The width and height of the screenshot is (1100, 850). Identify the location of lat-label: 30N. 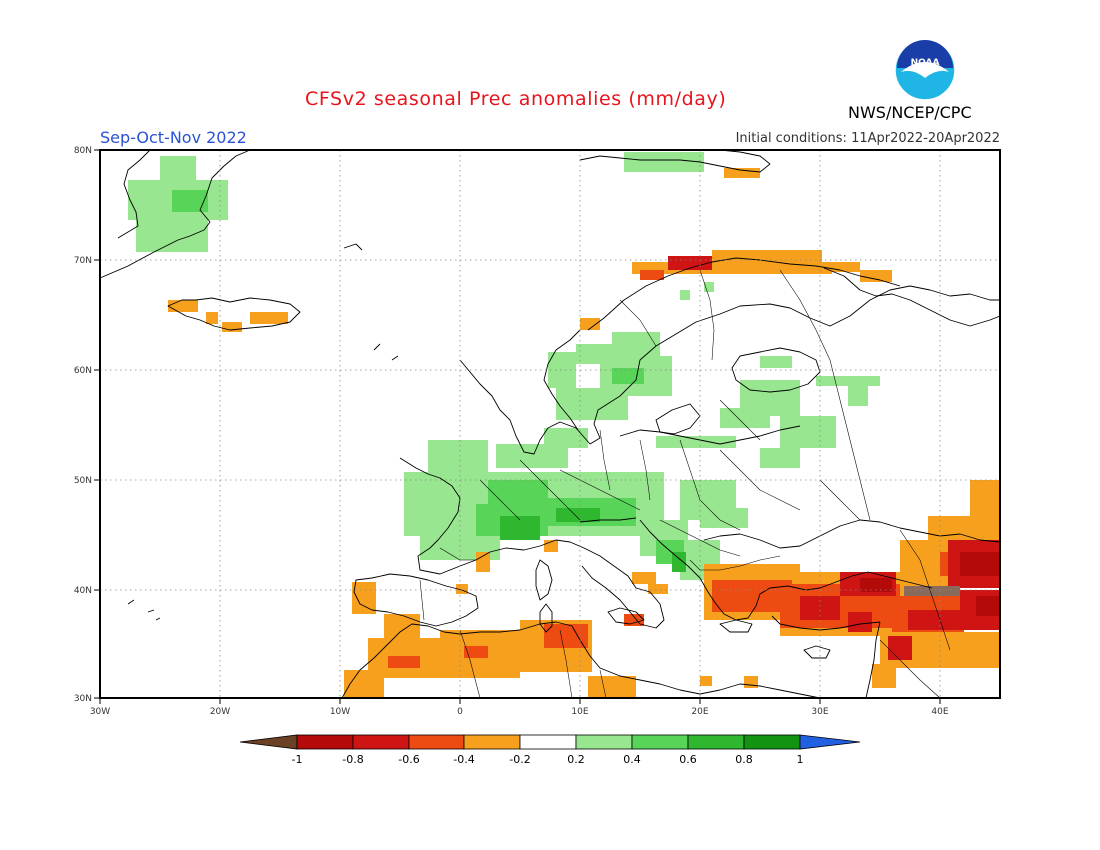
(83, 699).